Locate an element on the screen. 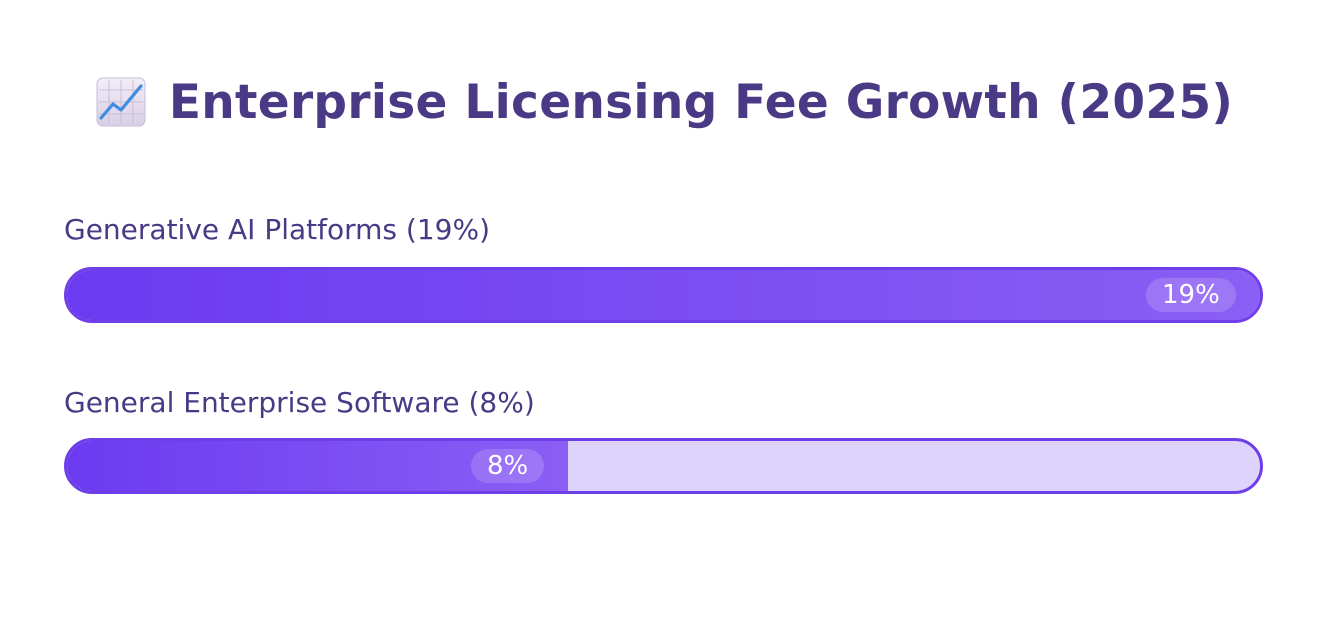 The image size is (1328, 621). chart-increasing-icon is located at coordinates (121, 102).